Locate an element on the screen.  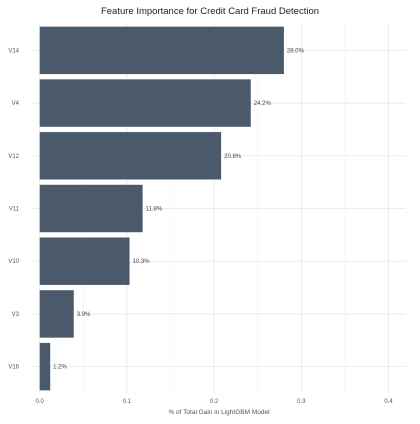
x-tick-label: 0.2 is located at coordinates (214, 402).